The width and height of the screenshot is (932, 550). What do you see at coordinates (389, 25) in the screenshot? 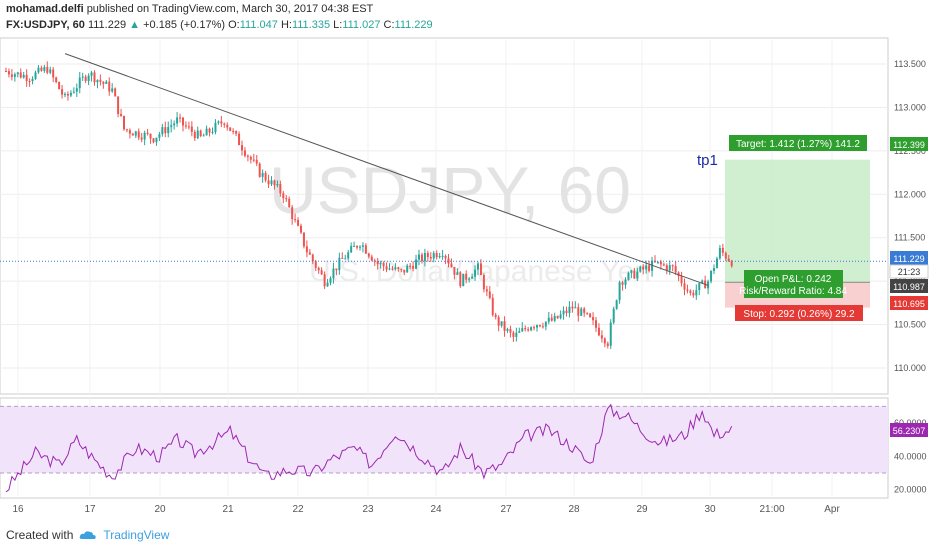
I see `close-label: C:` at bounding box center [389, 25].